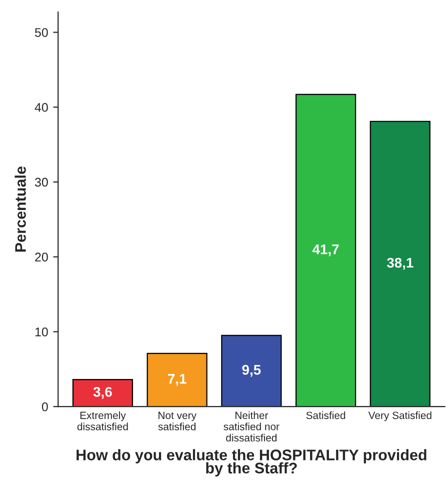  What do you see at coordinates (177, 421) in the screenshot?
I see `x-tick-label: Not very satisfied` at bounding box center [177, 421].